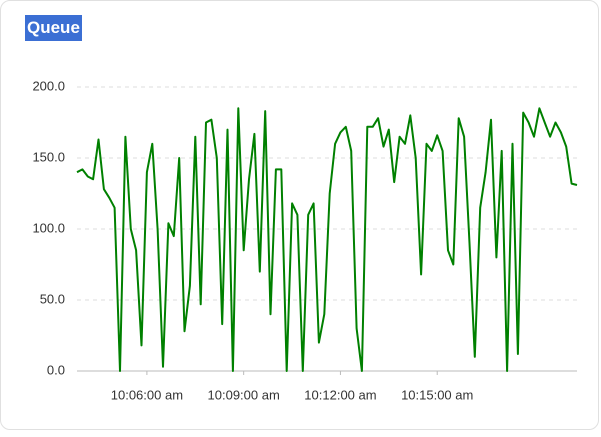 The height and width of the screenshot is (437, 601). What do you see at coordinates (53, 28) in the screenshot?
I see `chart-title: Queue` at bounding box center [53, 28].